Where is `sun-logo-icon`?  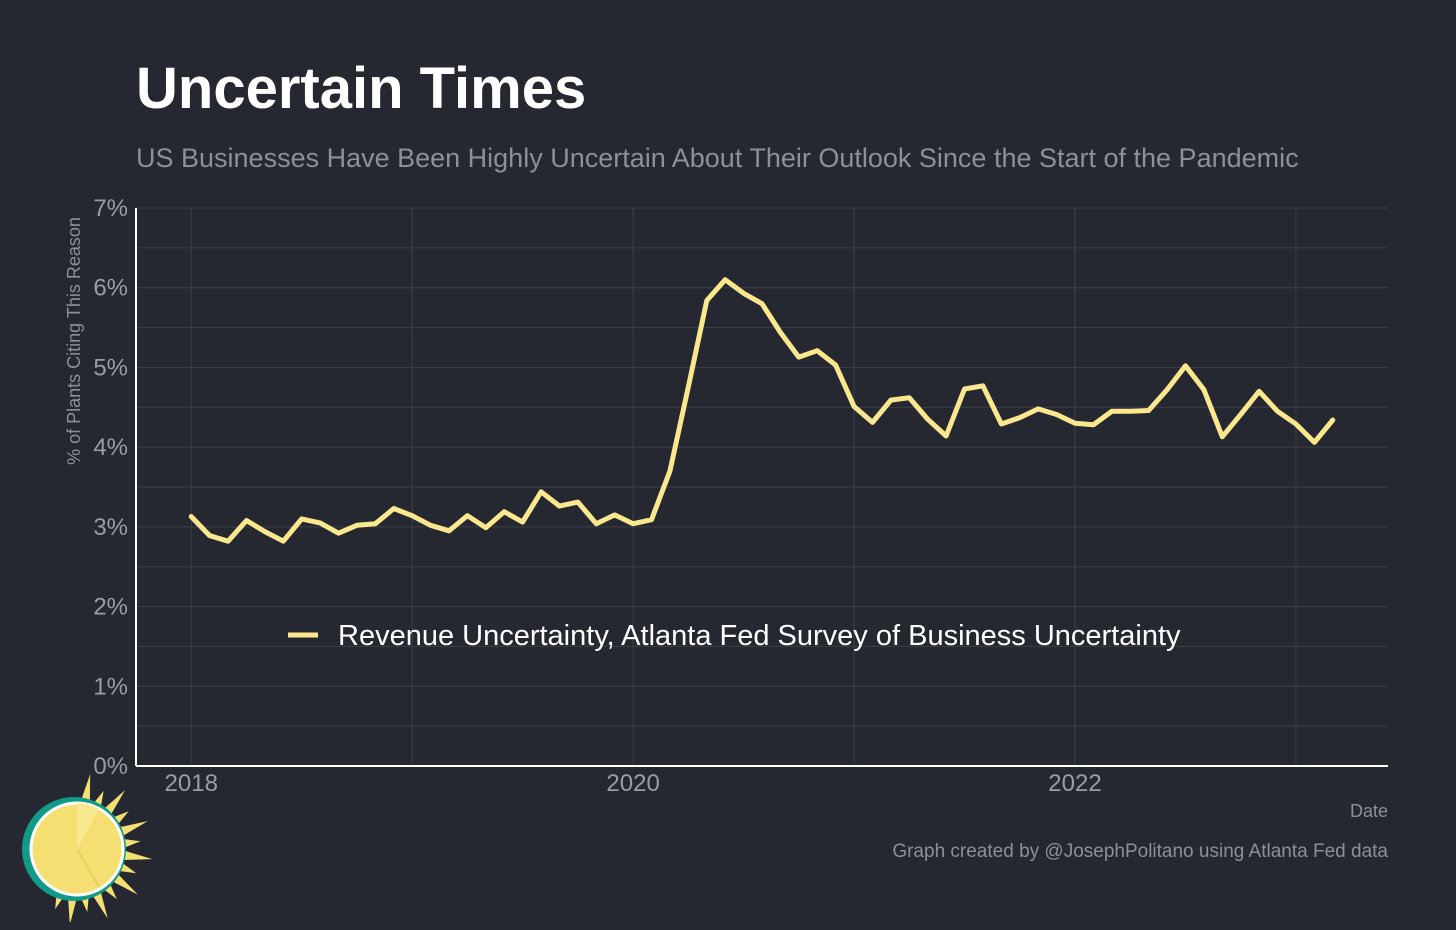
sun-logo-icon is located at coordinates (87, 848).